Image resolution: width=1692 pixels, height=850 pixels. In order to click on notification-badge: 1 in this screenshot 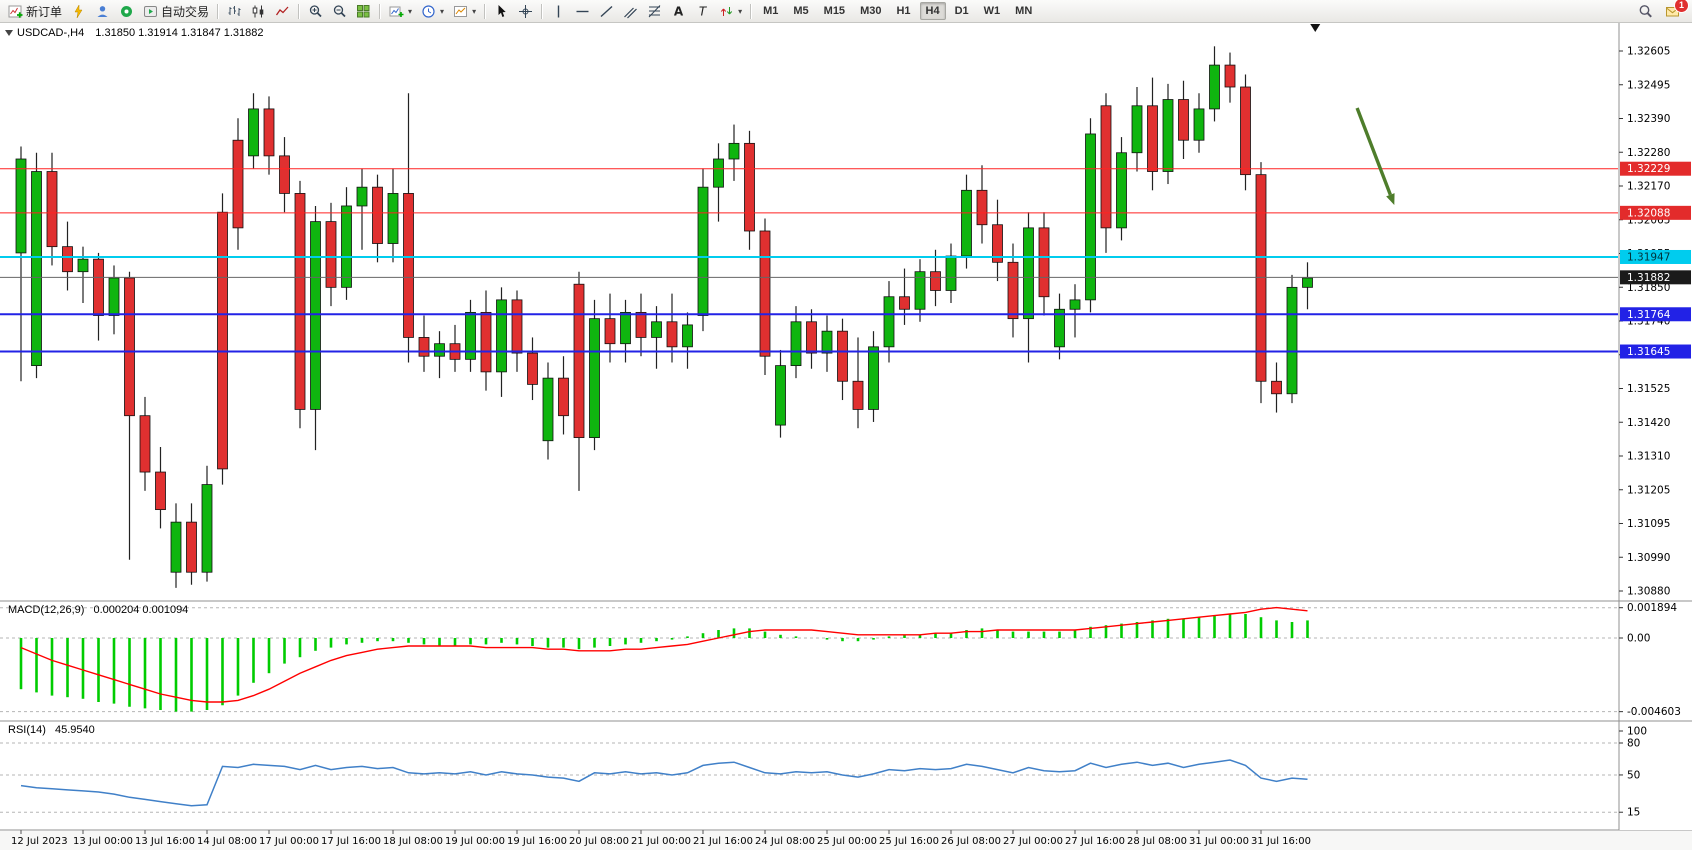, I will do `click(1681, 6)`.